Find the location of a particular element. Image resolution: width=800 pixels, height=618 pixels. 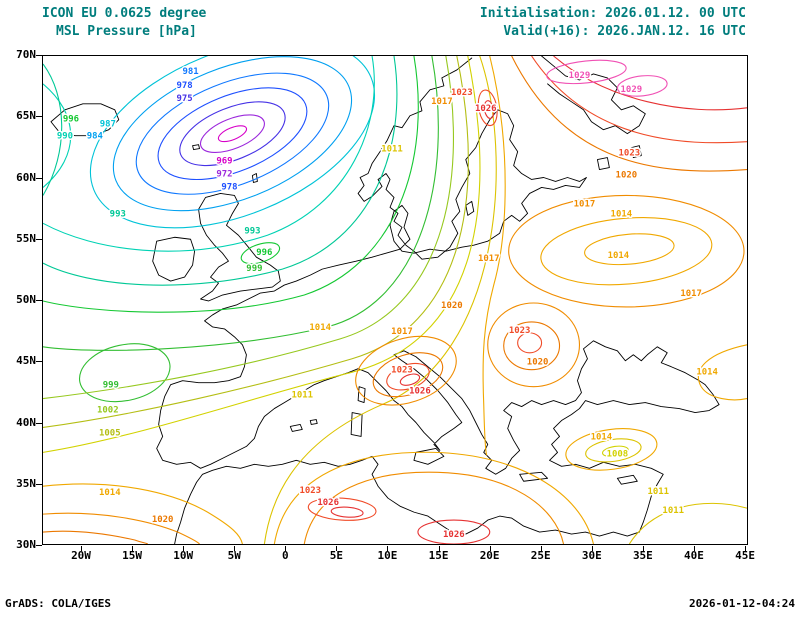

initialisation-time: Initialisation: 2026.01.12. 00 UTC is located at coordinates (612, 13).